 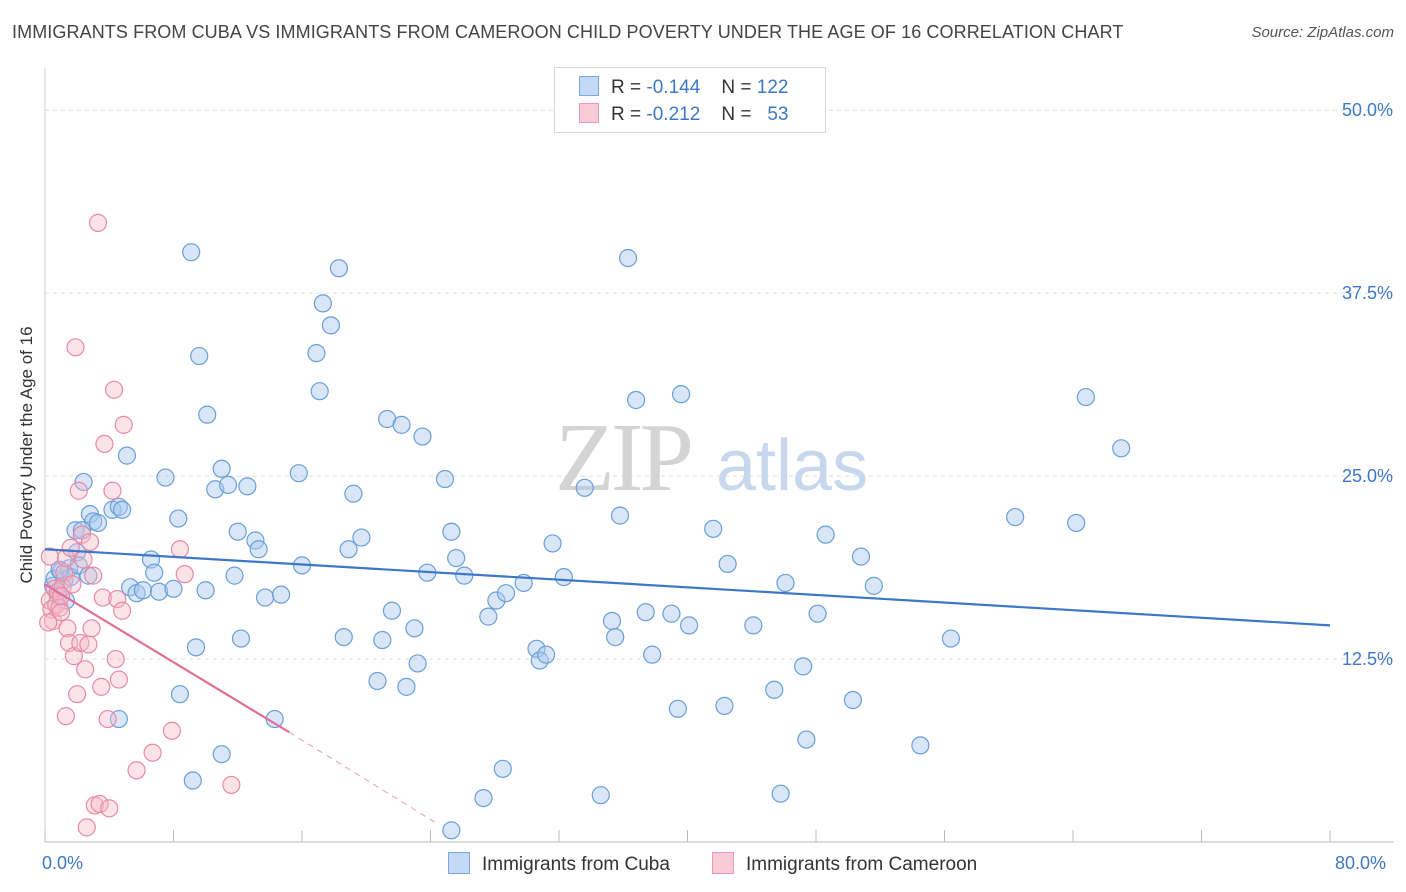 I want to click on watermark: ZIP atlas, so click(x=711, y=458).